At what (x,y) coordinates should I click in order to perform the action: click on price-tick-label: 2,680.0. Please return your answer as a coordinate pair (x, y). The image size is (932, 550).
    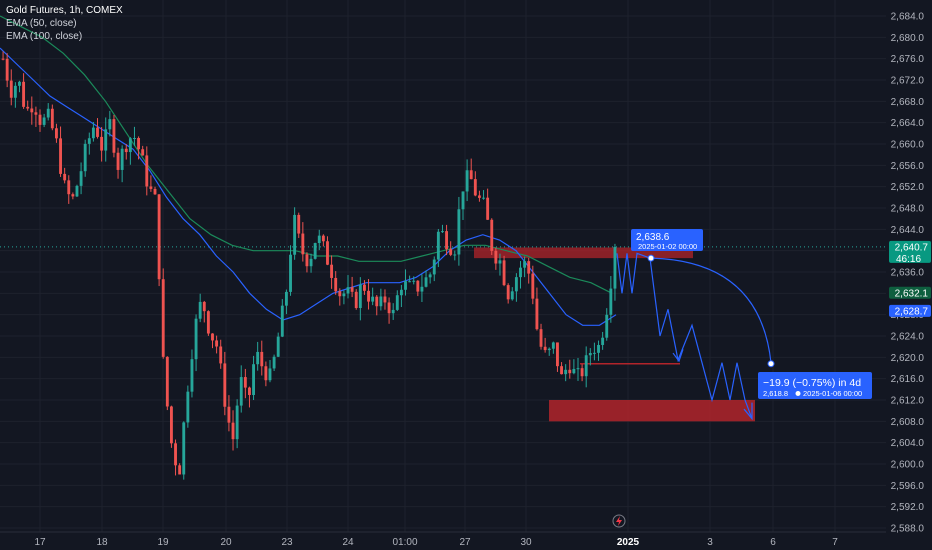
    Looking at the image, I should click on (908, 38).